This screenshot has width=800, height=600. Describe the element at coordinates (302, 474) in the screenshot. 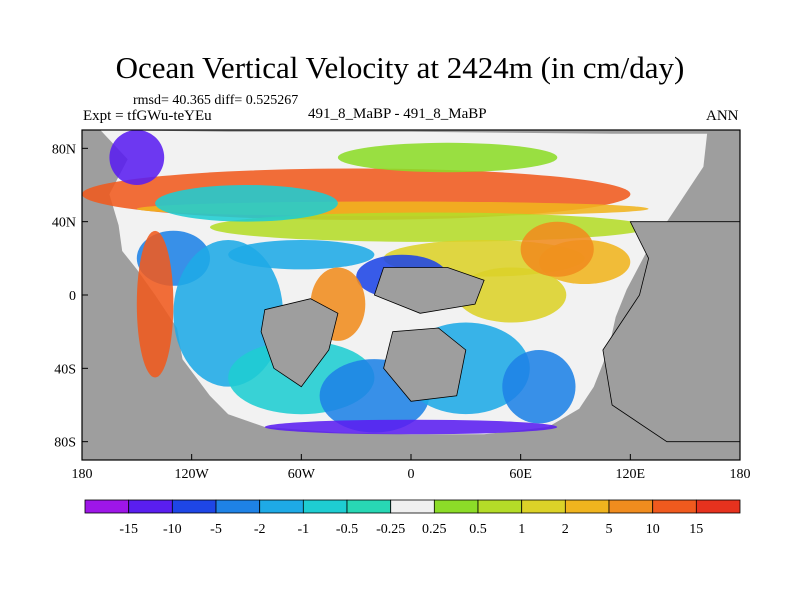

I see `x-tick-label: 60W` at that location.